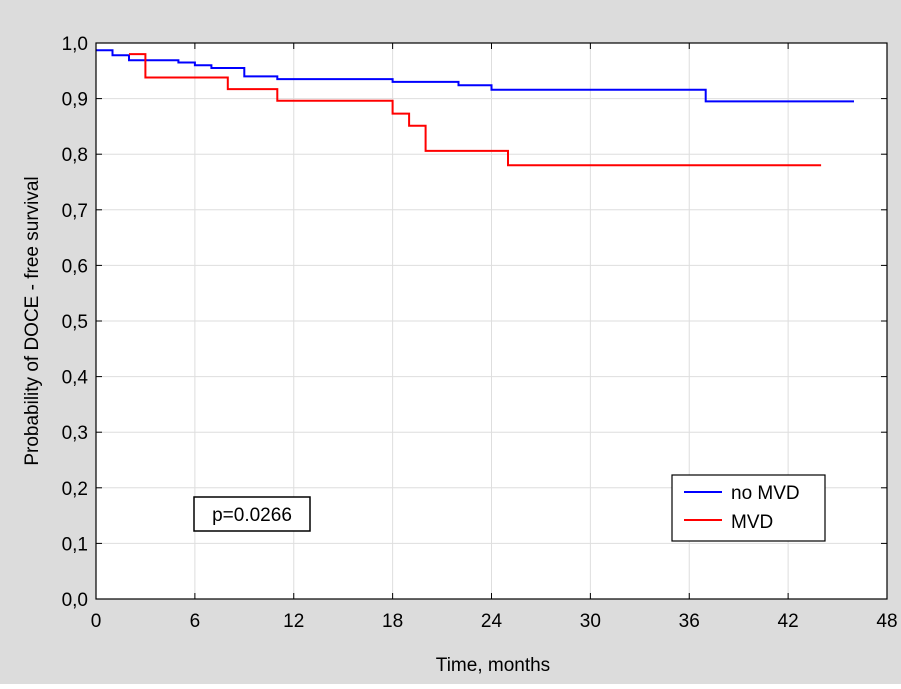 Image resolution: width=901 pixels, height=689 pixels. I want to click on series-layer, so click(475, 108).